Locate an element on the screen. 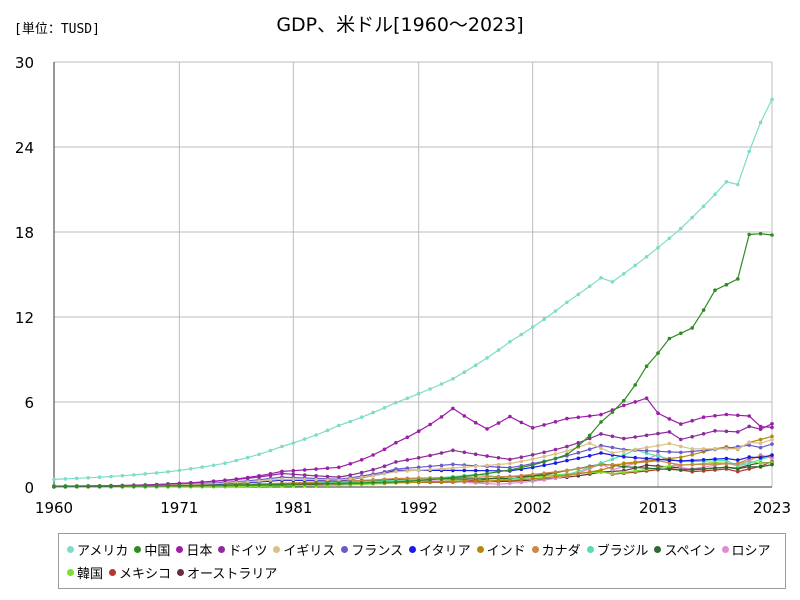 This screenshot has width=800, height=600. unit-label: [単位：TUSD] is located at coordinates (57, 29).